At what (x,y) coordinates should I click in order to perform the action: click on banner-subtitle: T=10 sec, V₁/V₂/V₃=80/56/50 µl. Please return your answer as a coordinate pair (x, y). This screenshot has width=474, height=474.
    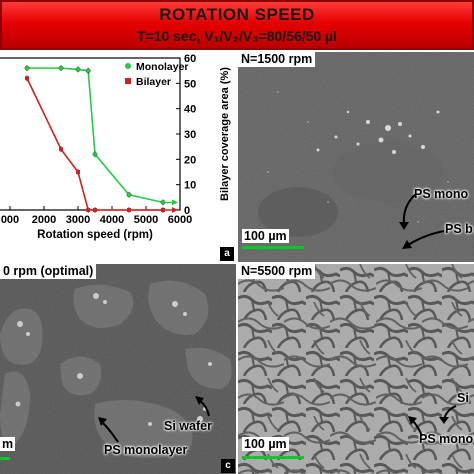
    Looking at the image, I should click on (237, 36).